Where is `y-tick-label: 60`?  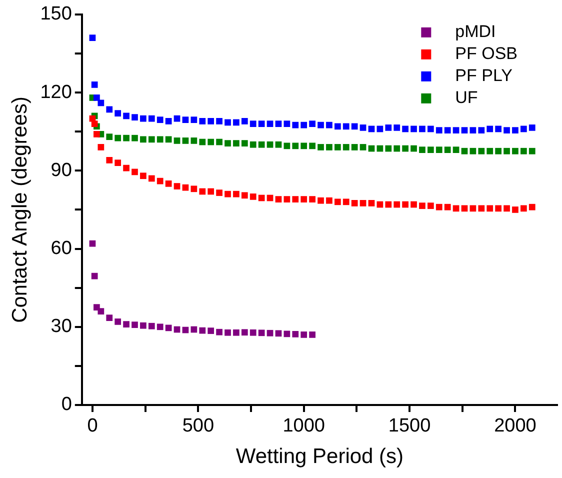
y-tick-label: 60 is located at coordinates (61, 248).